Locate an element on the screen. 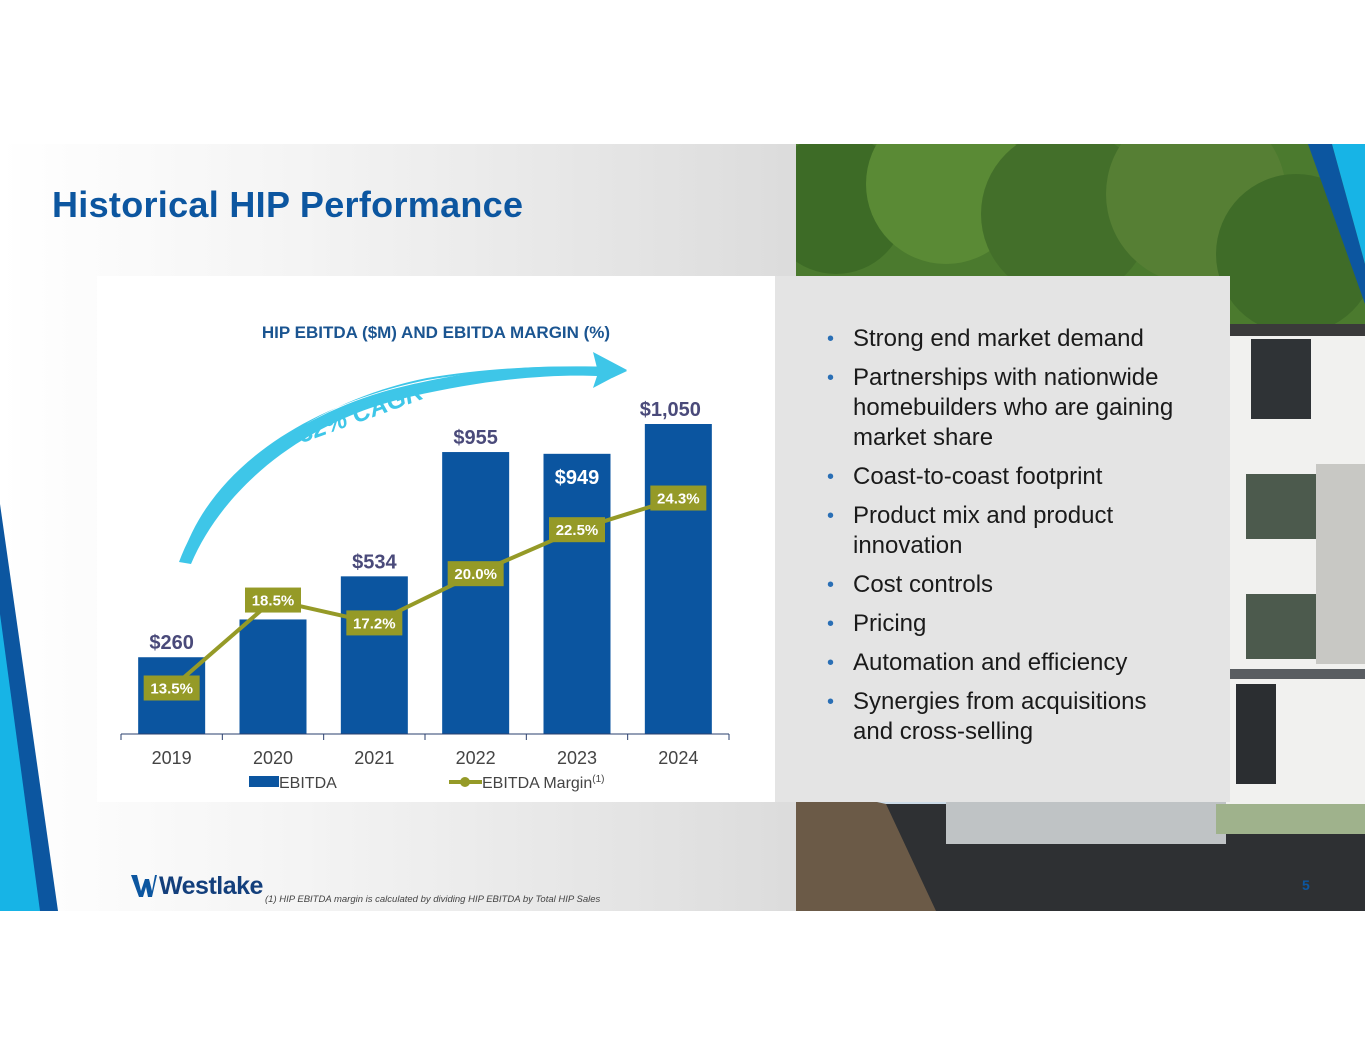 This screenshot has width=1365, height=1055. bar-value-label: $955 is located at coordinates (475, 438).